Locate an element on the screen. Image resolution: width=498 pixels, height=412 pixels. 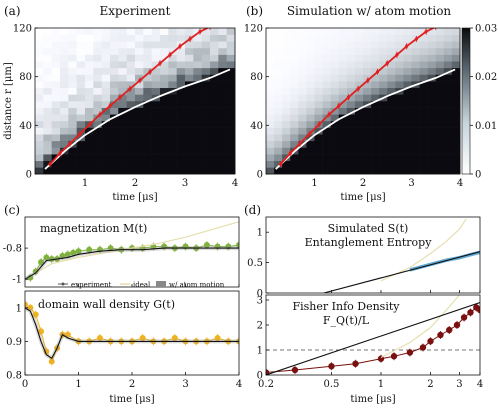
panel-a-heatmap is located at coordinates (135, 101).